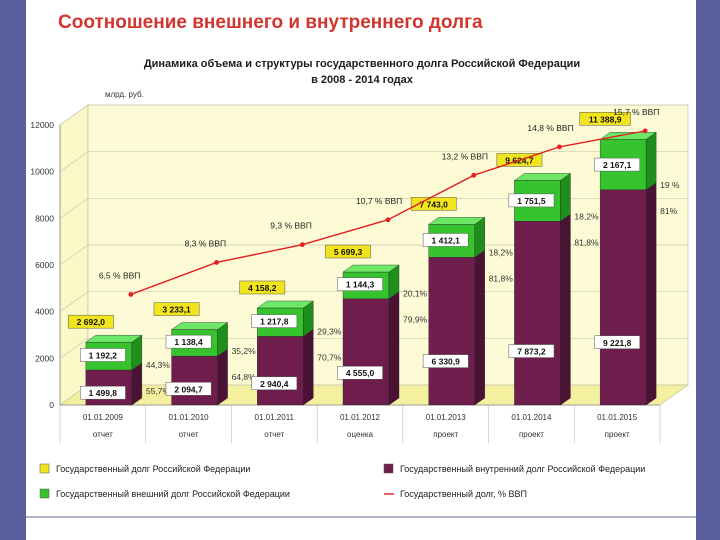 The width and height of the screenshot is (720, 540). Describe the element at coordinates (244, 351) in the screenshot. I see `share-external-label: 35,2%` at that location.